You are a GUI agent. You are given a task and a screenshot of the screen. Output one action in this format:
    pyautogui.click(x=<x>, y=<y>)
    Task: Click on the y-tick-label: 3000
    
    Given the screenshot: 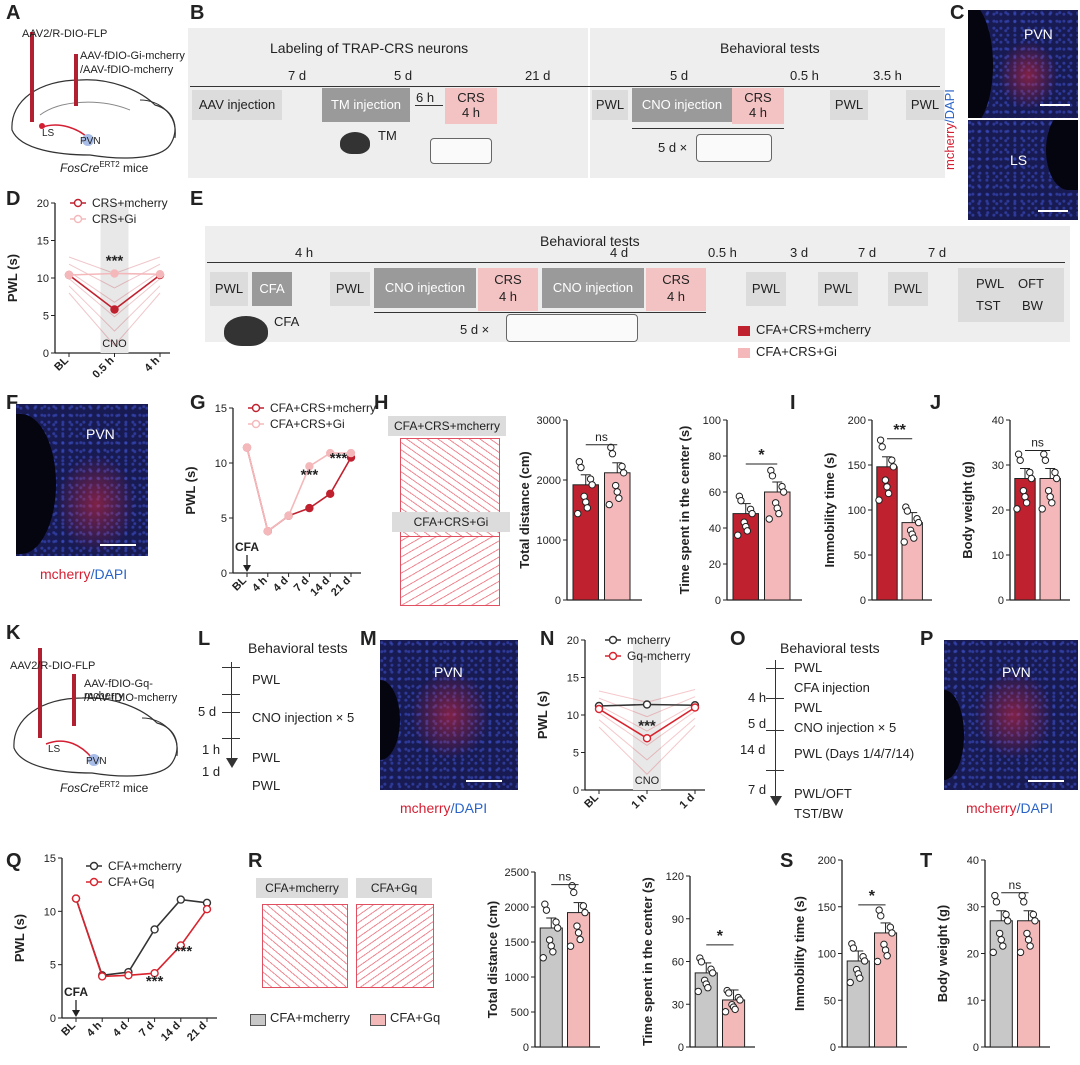 What is the action you would take?
    pyautogui.click(x=549, y=421)
    